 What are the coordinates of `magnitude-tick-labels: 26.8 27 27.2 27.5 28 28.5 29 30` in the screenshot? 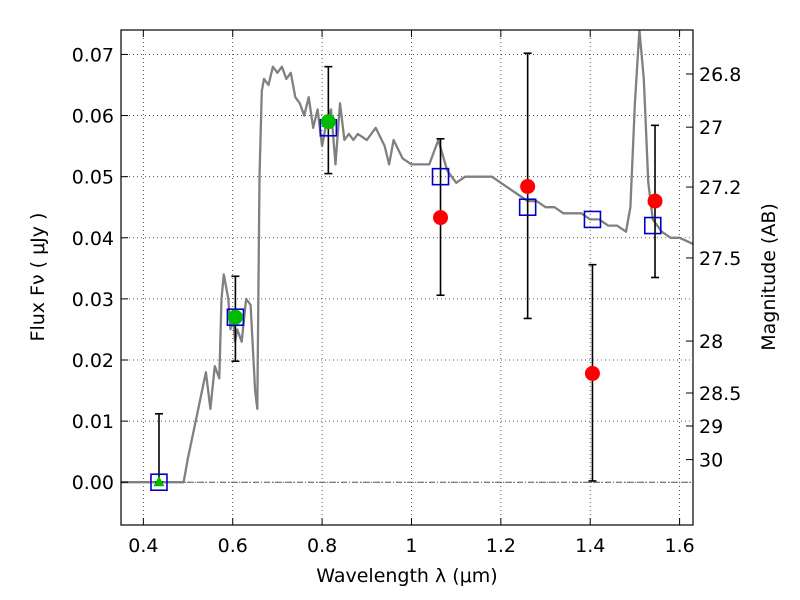 It's located at (720, 268).